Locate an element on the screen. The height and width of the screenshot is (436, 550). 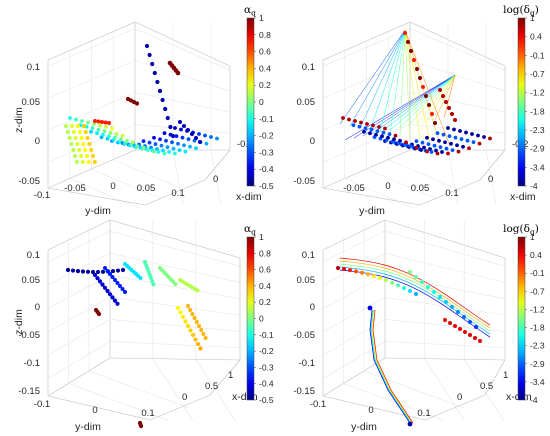
y-tick-label: 0.1 is located at coordinates (177, 193).